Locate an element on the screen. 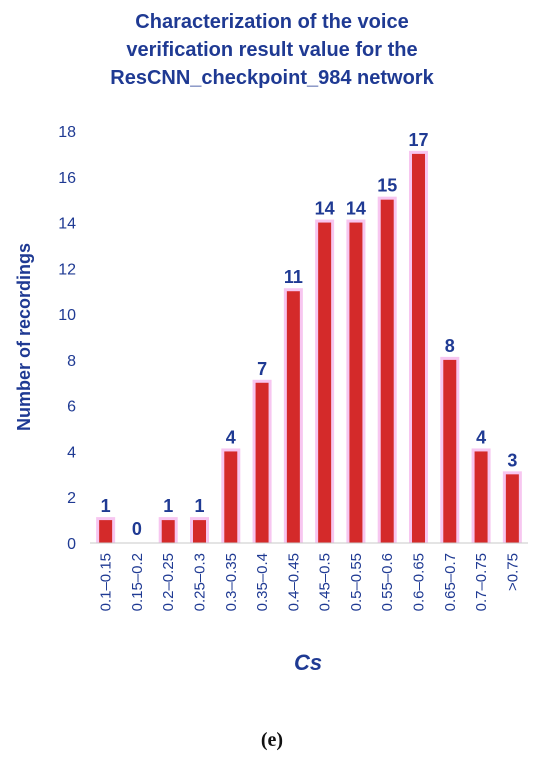  chart-title-line-3: ResCNN_checkpoint_984 network is located at coordinates (272, 78).